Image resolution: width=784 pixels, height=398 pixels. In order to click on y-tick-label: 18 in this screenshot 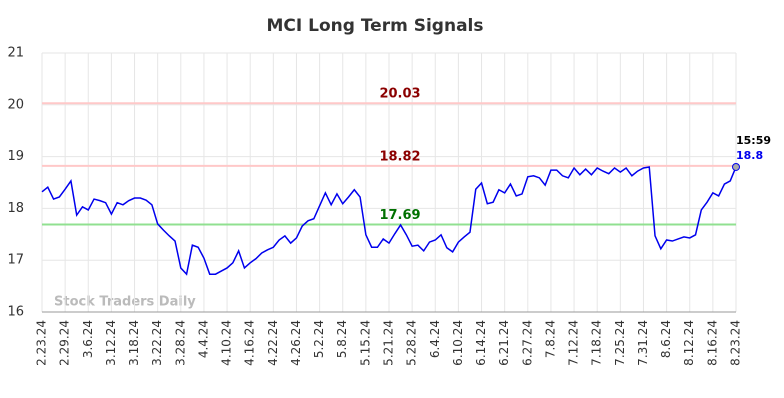, I will do `click(15, 208)`.